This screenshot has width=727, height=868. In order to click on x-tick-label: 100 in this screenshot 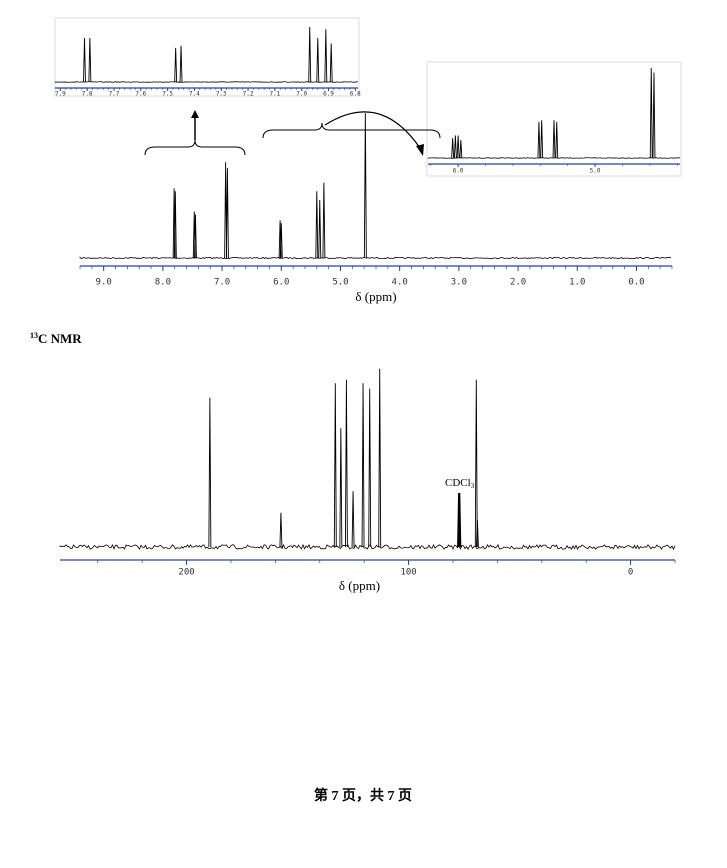, I will do `click(408, 573)`.